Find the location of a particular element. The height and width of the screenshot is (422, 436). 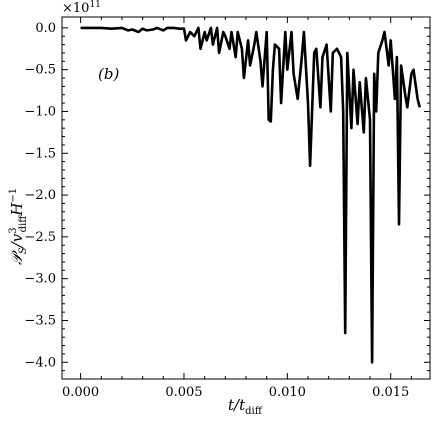

y-tick-label: −3.5 is located at coordinates (40, 320).